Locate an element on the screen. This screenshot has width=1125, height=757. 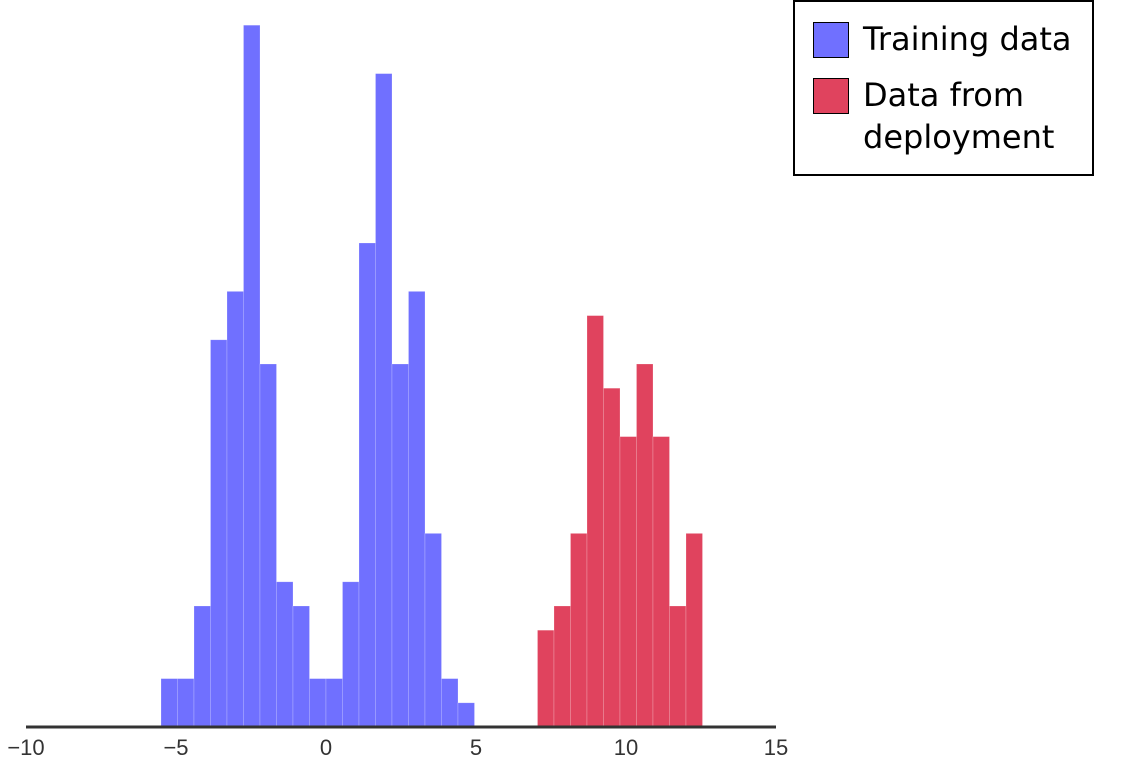
legend-label-training: Training data is located at coordinates (967, 39).